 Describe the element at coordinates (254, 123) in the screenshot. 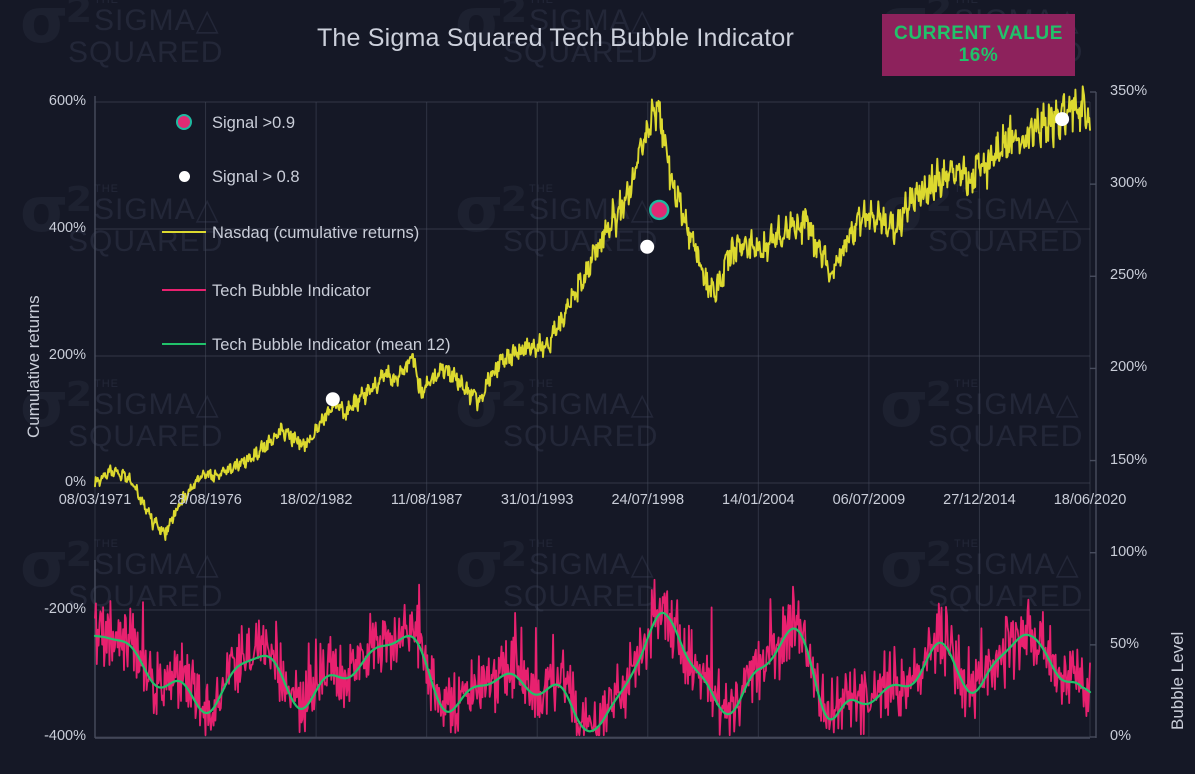

I see `legend-item-label: Signal >0.9` at that location.